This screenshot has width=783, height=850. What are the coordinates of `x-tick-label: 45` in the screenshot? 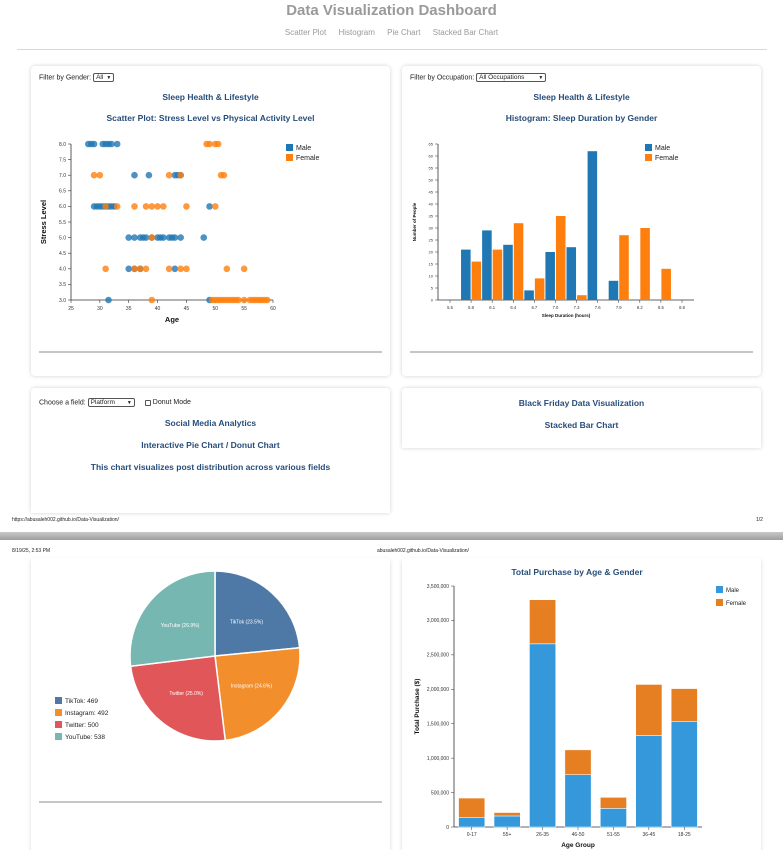 It's located at (187, 309).